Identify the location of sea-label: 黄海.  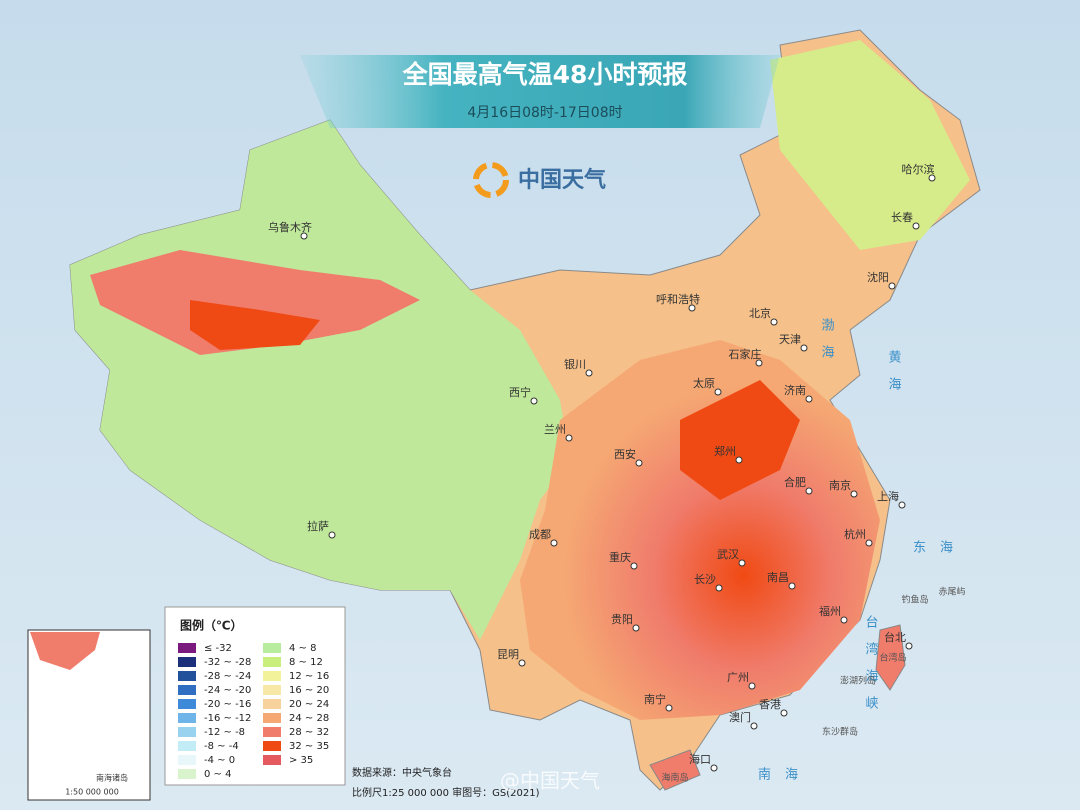
(894, 377).